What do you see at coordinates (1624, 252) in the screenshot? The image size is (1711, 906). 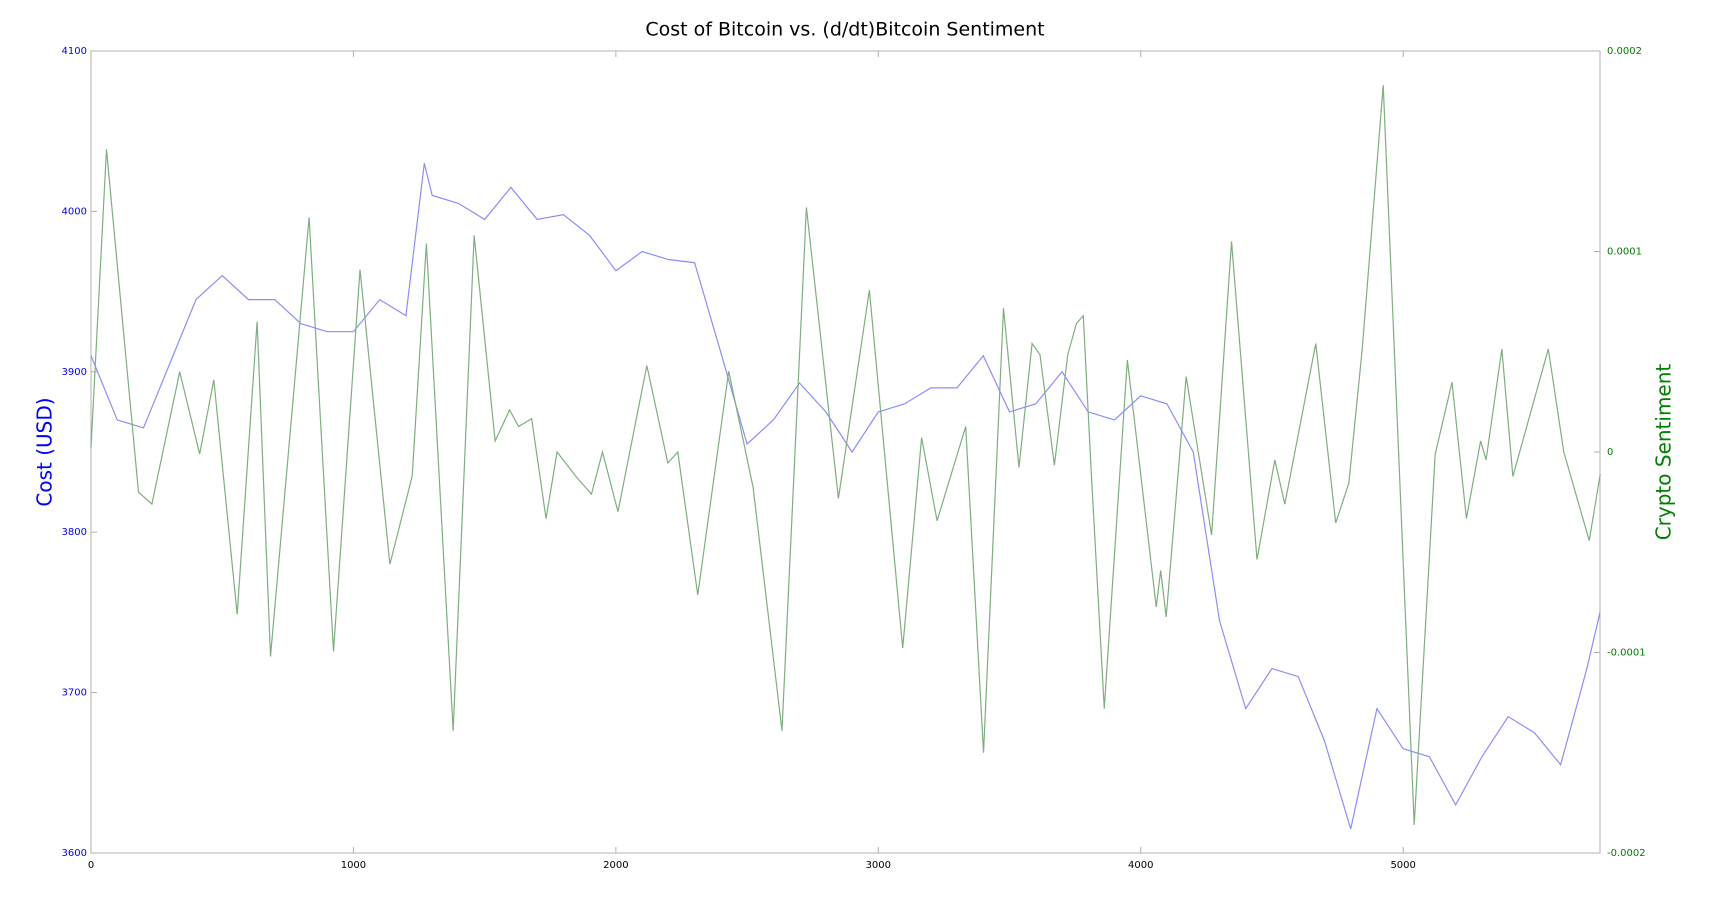 I see `y2-tick-label: 0.0001` at bounding box center [1624, 252].